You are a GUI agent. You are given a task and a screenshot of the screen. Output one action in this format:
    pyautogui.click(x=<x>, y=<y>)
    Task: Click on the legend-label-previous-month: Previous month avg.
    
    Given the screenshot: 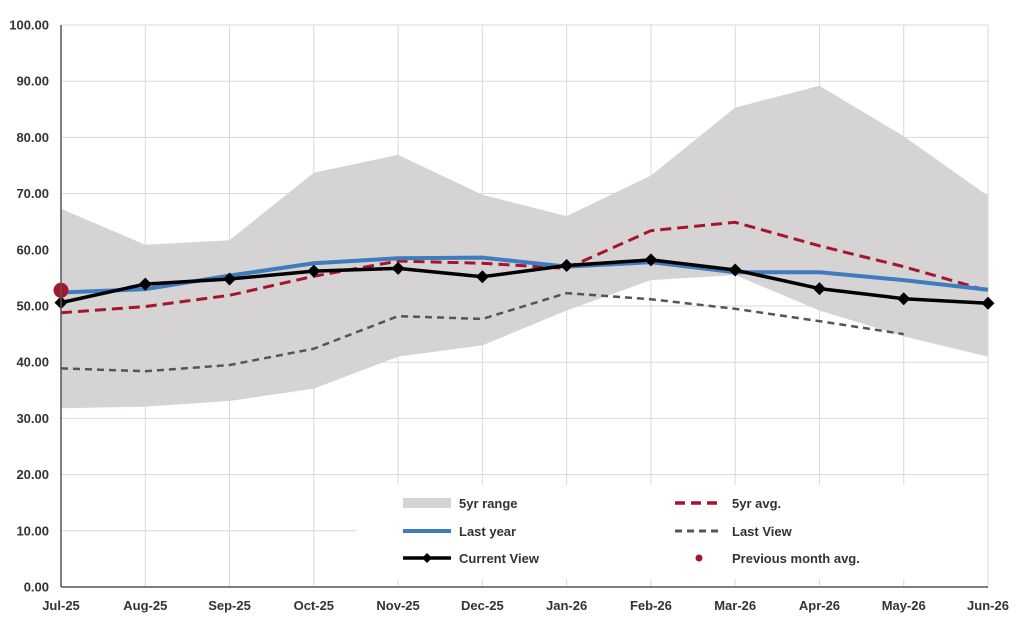 What is the action you would take?
    pyautogui.click(x=796, y=558)
    